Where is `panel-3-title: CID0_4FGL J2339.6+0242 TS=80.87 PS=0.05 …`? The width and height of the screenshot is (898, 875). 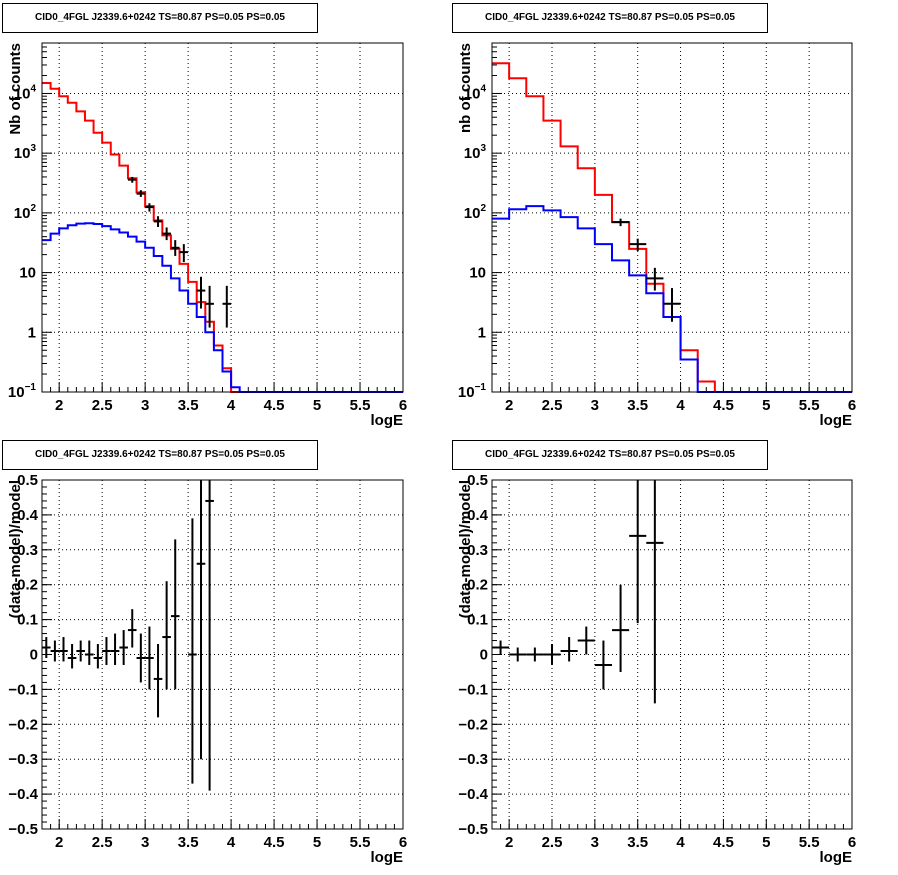 panel-3-title: CID0_4FGL J2339.6+0242 TS=80.87 PS=0.05 … is located at coordinates (160, 455).